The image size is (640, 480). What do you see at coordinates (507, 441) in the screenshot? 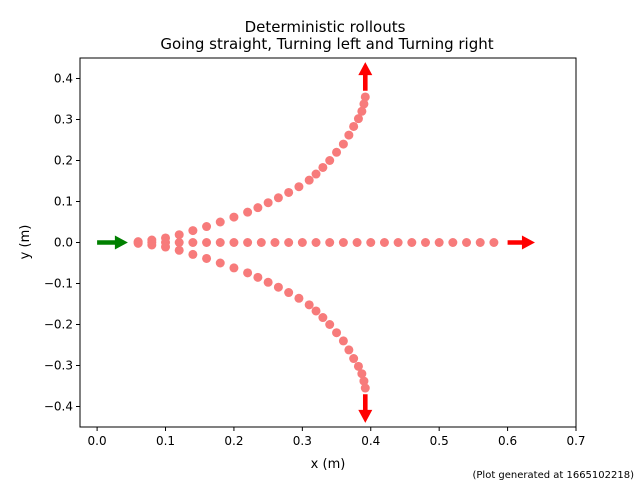
I see `x-tick-label: 0.6` at bounding box center [507, 441].